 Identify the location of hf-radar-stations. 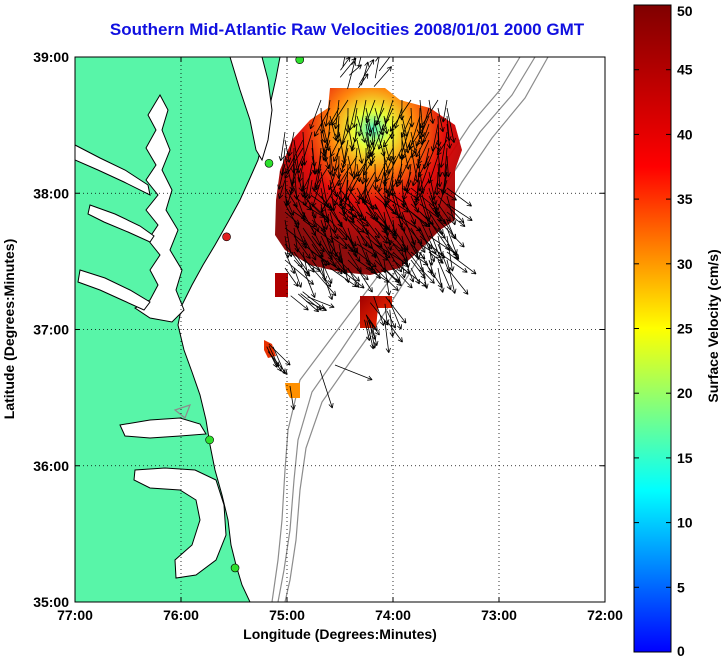
(255, 315).